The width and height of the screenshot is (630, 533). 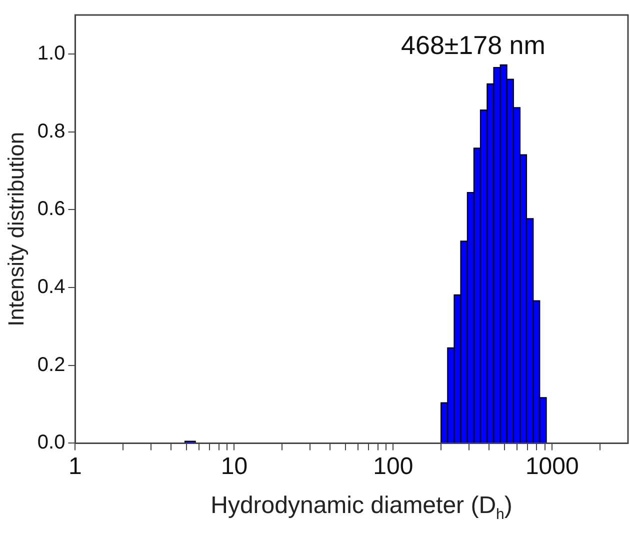 What do you see at coordinates (15, 229) in the screenshot?
I see `y-axis-title: Intensity distribution` at bounding box center [15, 229].